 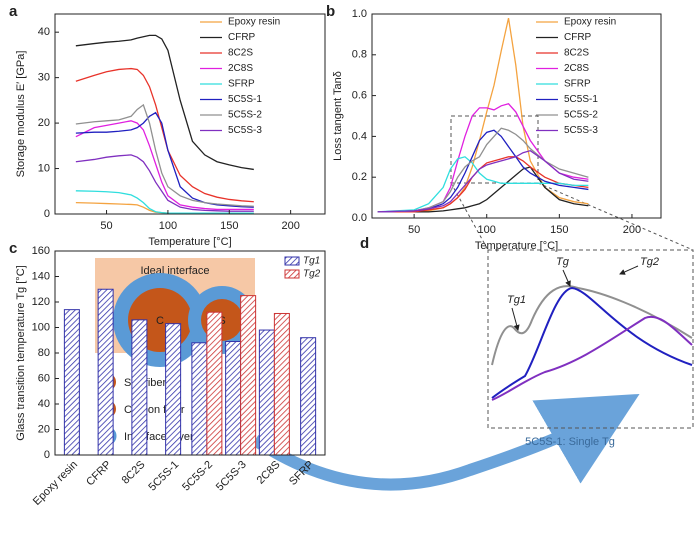 I want to click on legend-label: 5C5S-2, so click(x=581, y=115).